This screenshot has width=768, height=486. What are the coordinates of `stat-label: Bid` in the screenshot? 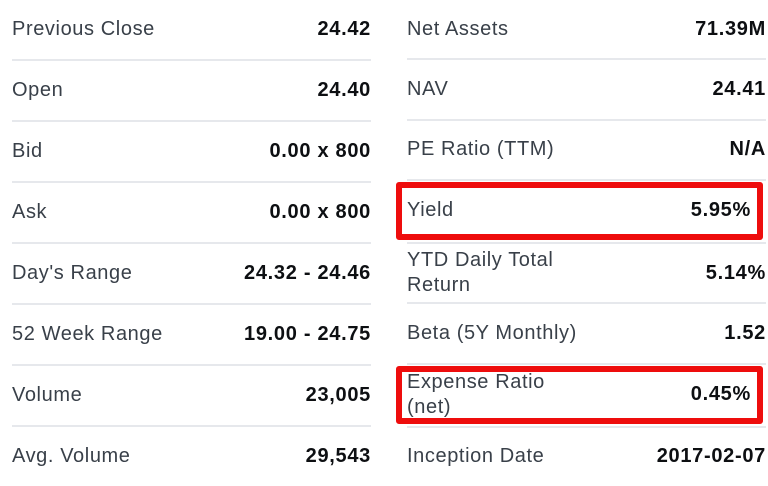 It's located at (27, 151).